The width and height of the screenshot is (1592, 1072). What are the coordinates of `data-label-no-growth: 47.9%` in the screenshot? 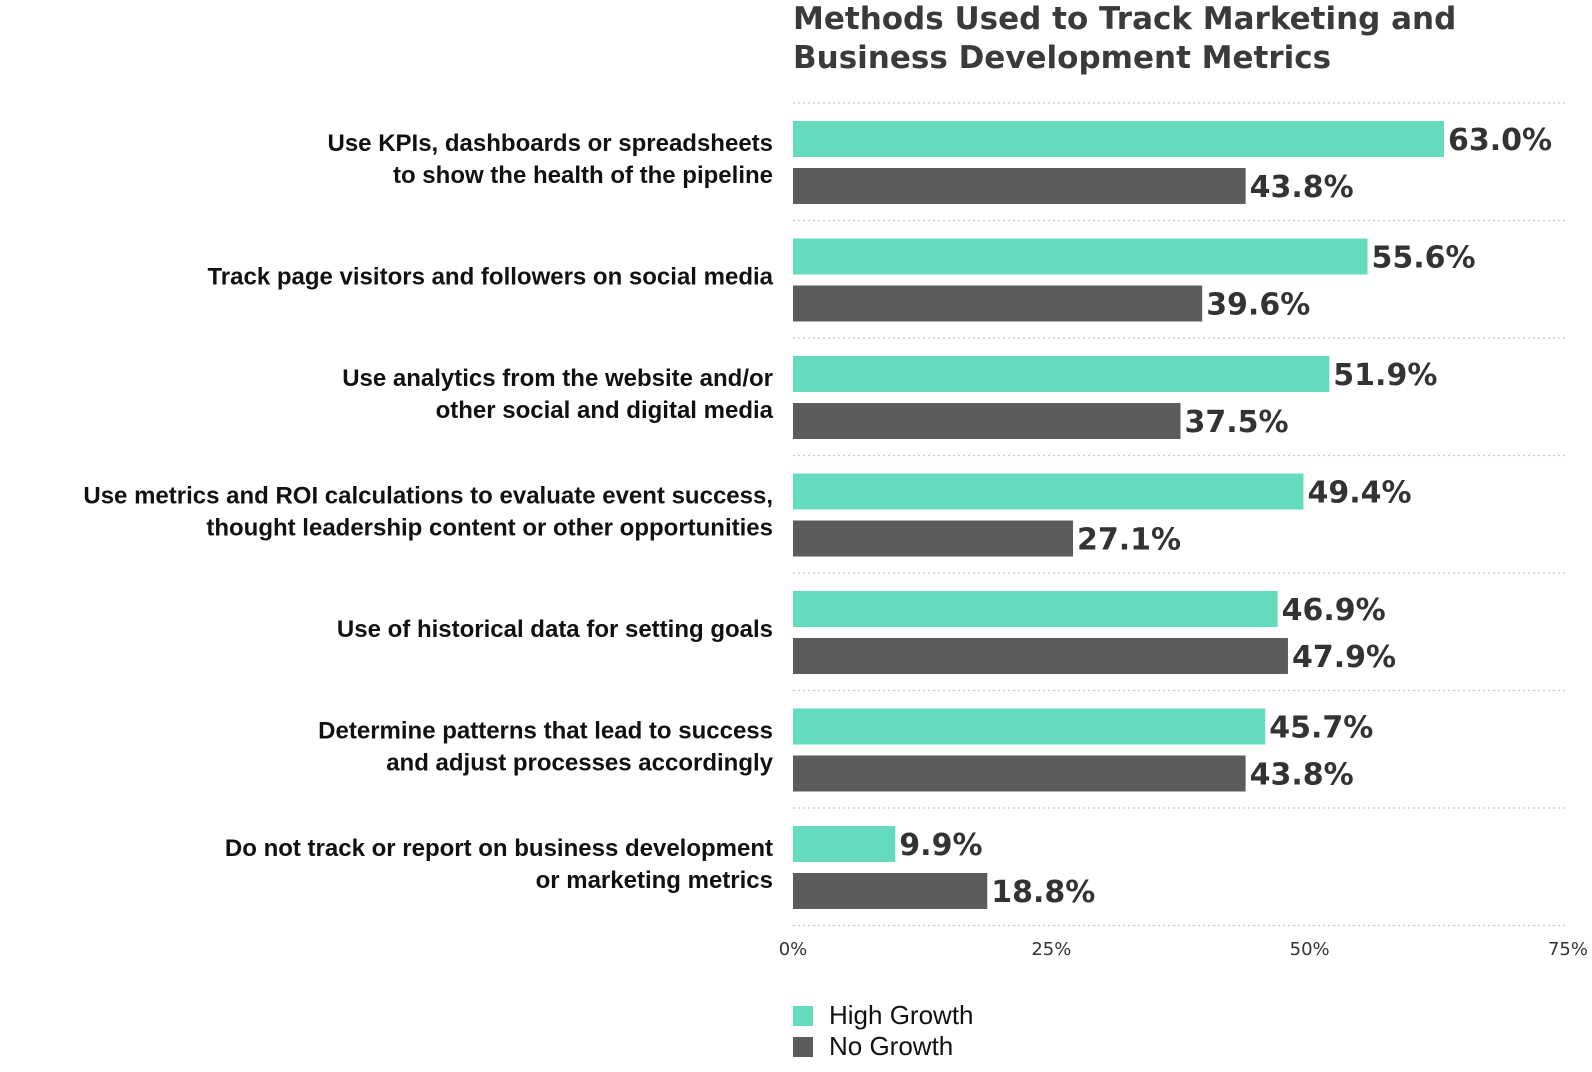 It's located at (1344, 657).